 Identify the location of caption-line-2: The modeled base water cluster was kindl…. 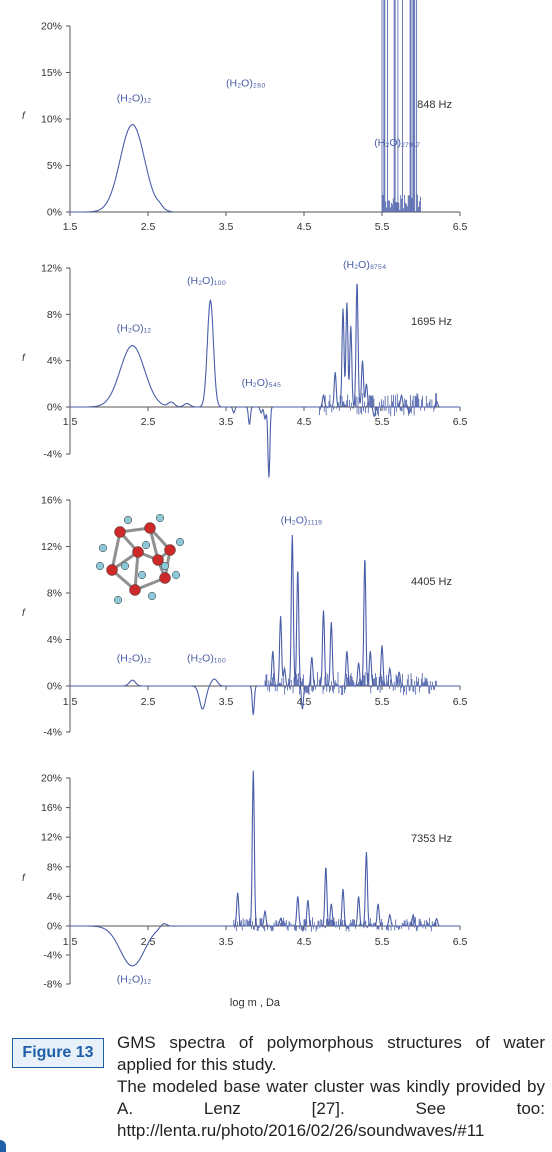
(331, 1108).